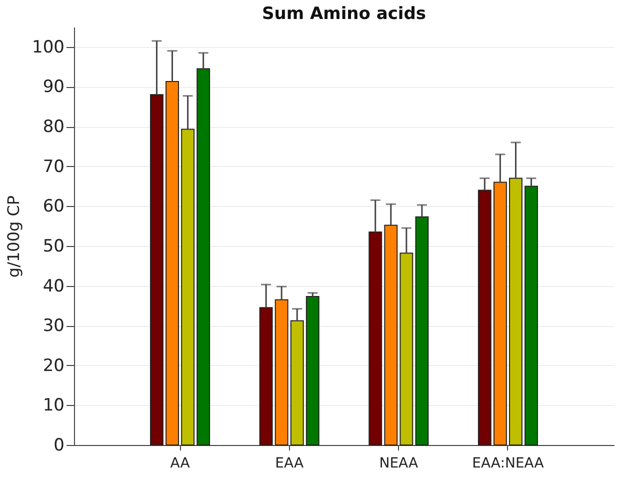  Describe the element at coordinates (53, 127) in the screenshot. I see `y-tick-label: 80` at that location.